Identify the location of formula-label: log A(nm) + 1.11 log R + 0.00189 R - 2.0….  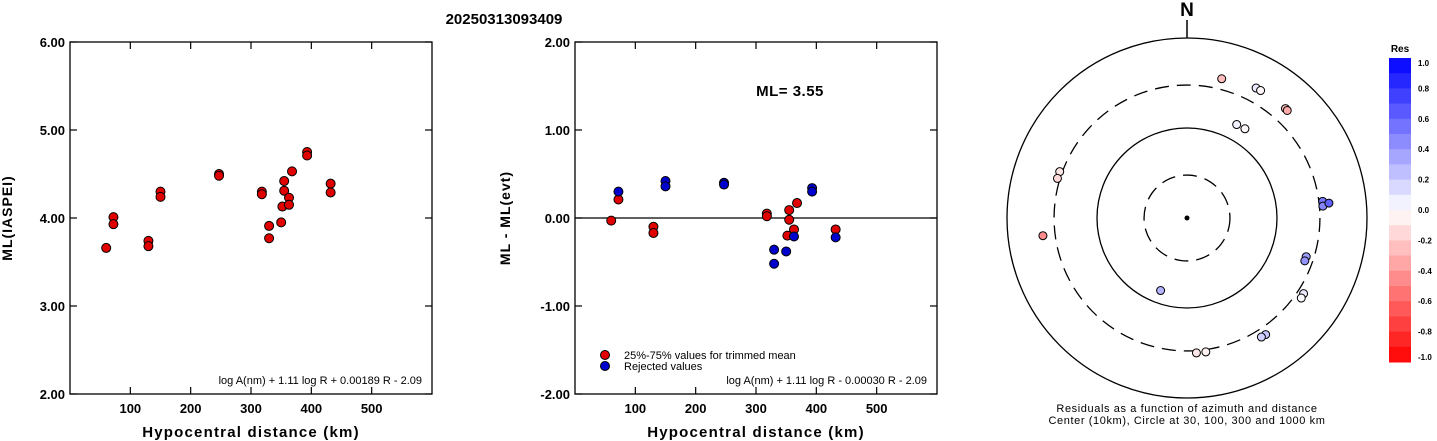
(320, 381).